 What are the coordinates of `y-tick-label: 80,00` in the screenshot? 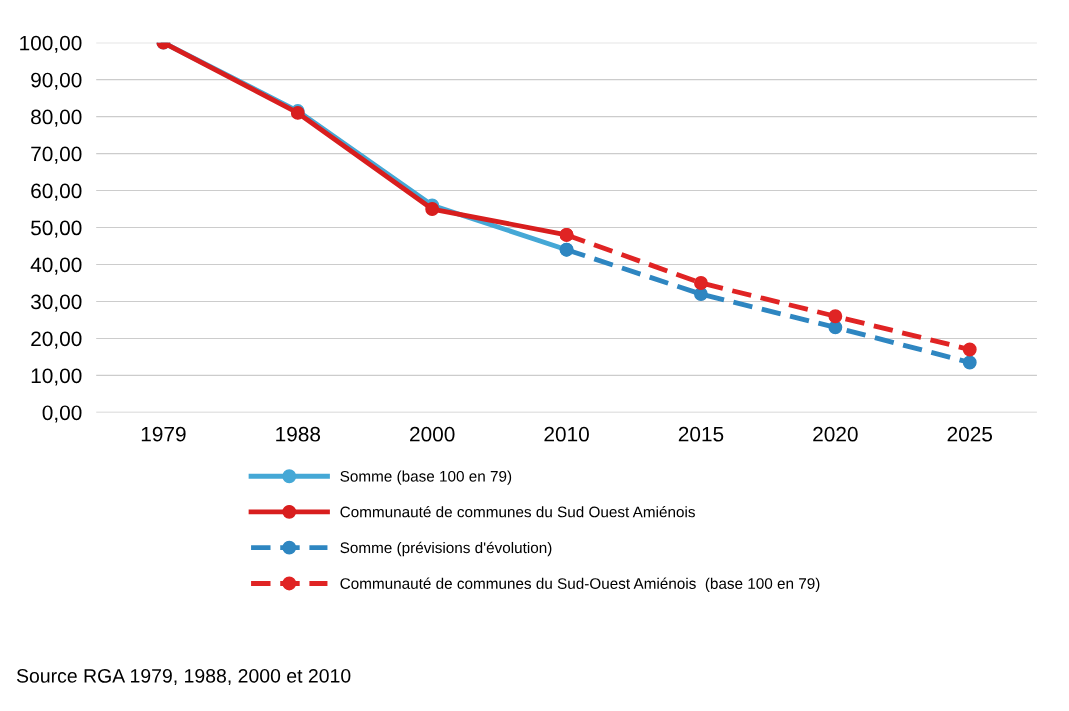 It's located at (56, 118).